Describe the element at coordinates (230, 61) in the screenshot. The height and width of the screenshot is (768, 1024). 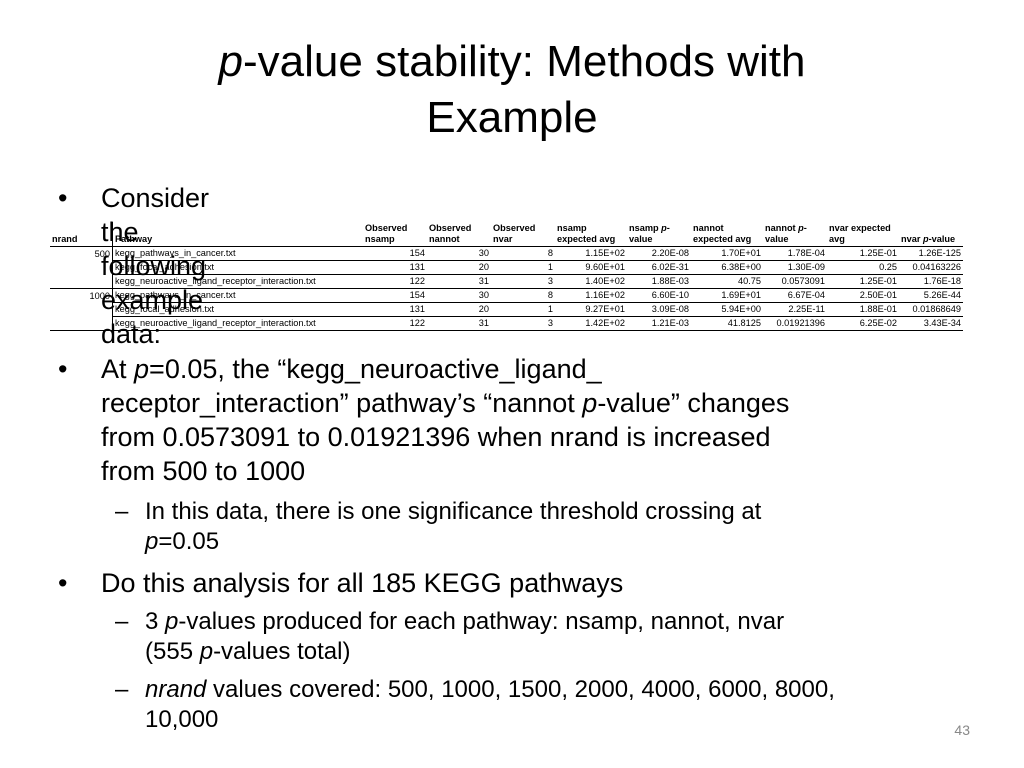
I see `title-p-italic: p` at that location.